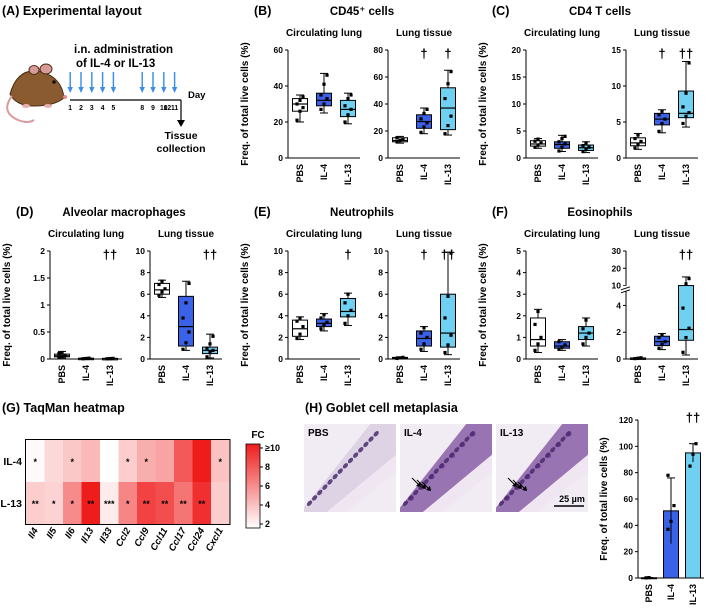 The image size is (709, 608). Describe the element at coordinates (380, 337) in the screenshot. I see `y-tick-label: 2` at that location.